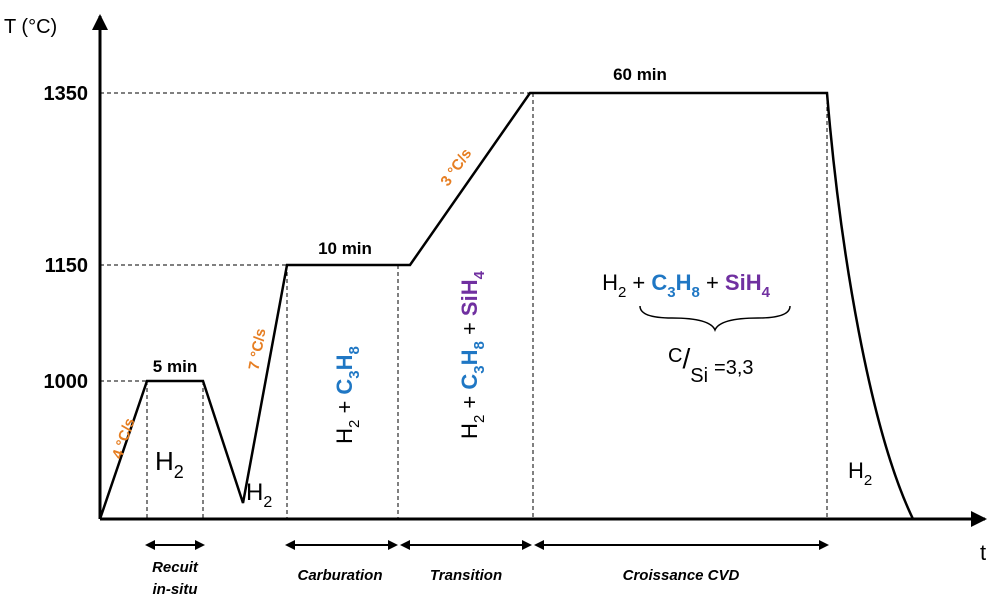 This screenshot has height=603, width=992. I want to click on ratio-den: Si, so click(699, 376).